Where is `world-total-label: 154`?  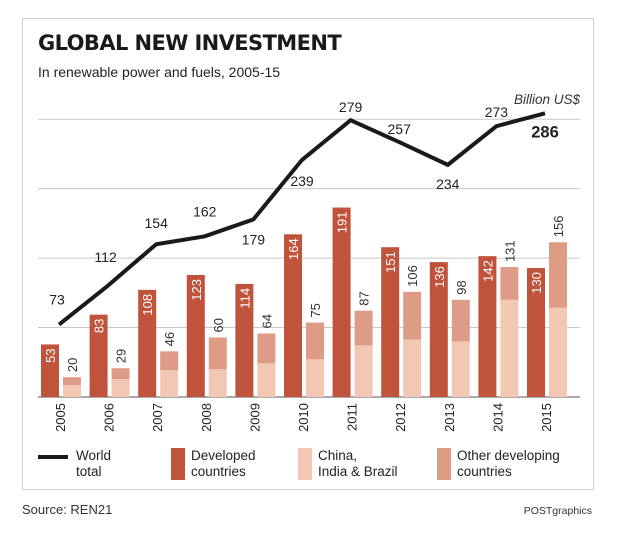
world-total-label: 154 is located at coordinates (157, 223).